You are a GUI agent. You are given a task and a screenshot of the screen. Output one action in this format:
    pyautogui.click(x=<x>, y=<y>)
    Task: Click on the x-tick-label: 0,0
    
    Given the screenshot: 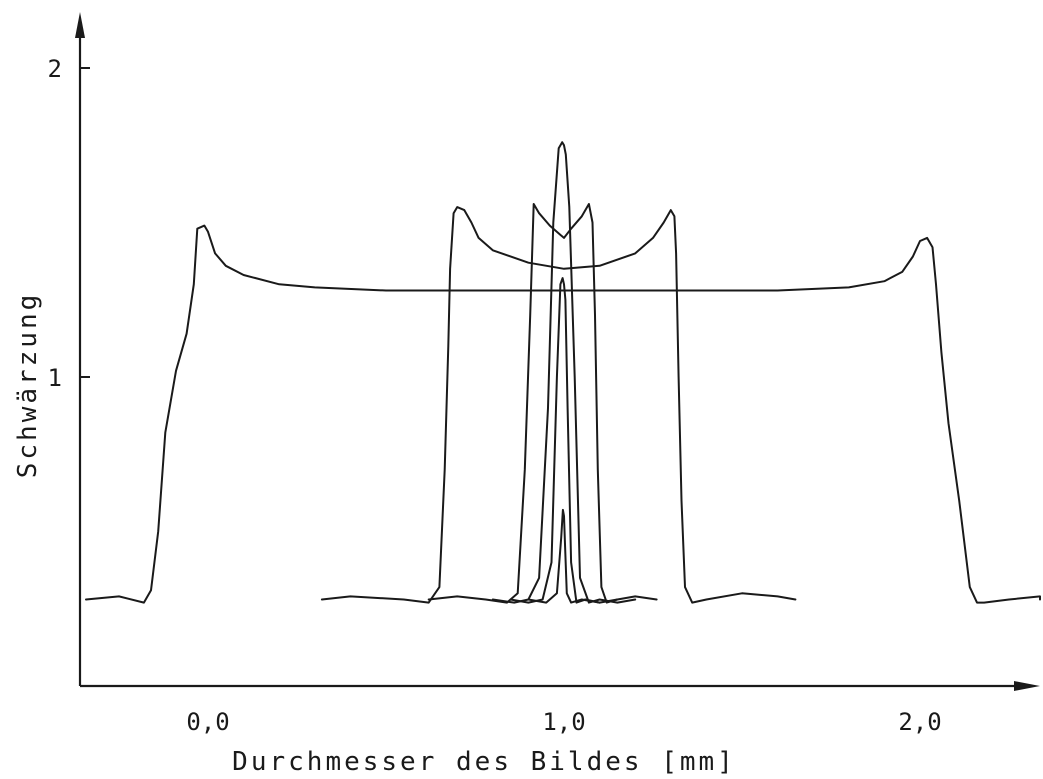 What is the action you would take?
    pyautogui.click(x=207, y=722)
    